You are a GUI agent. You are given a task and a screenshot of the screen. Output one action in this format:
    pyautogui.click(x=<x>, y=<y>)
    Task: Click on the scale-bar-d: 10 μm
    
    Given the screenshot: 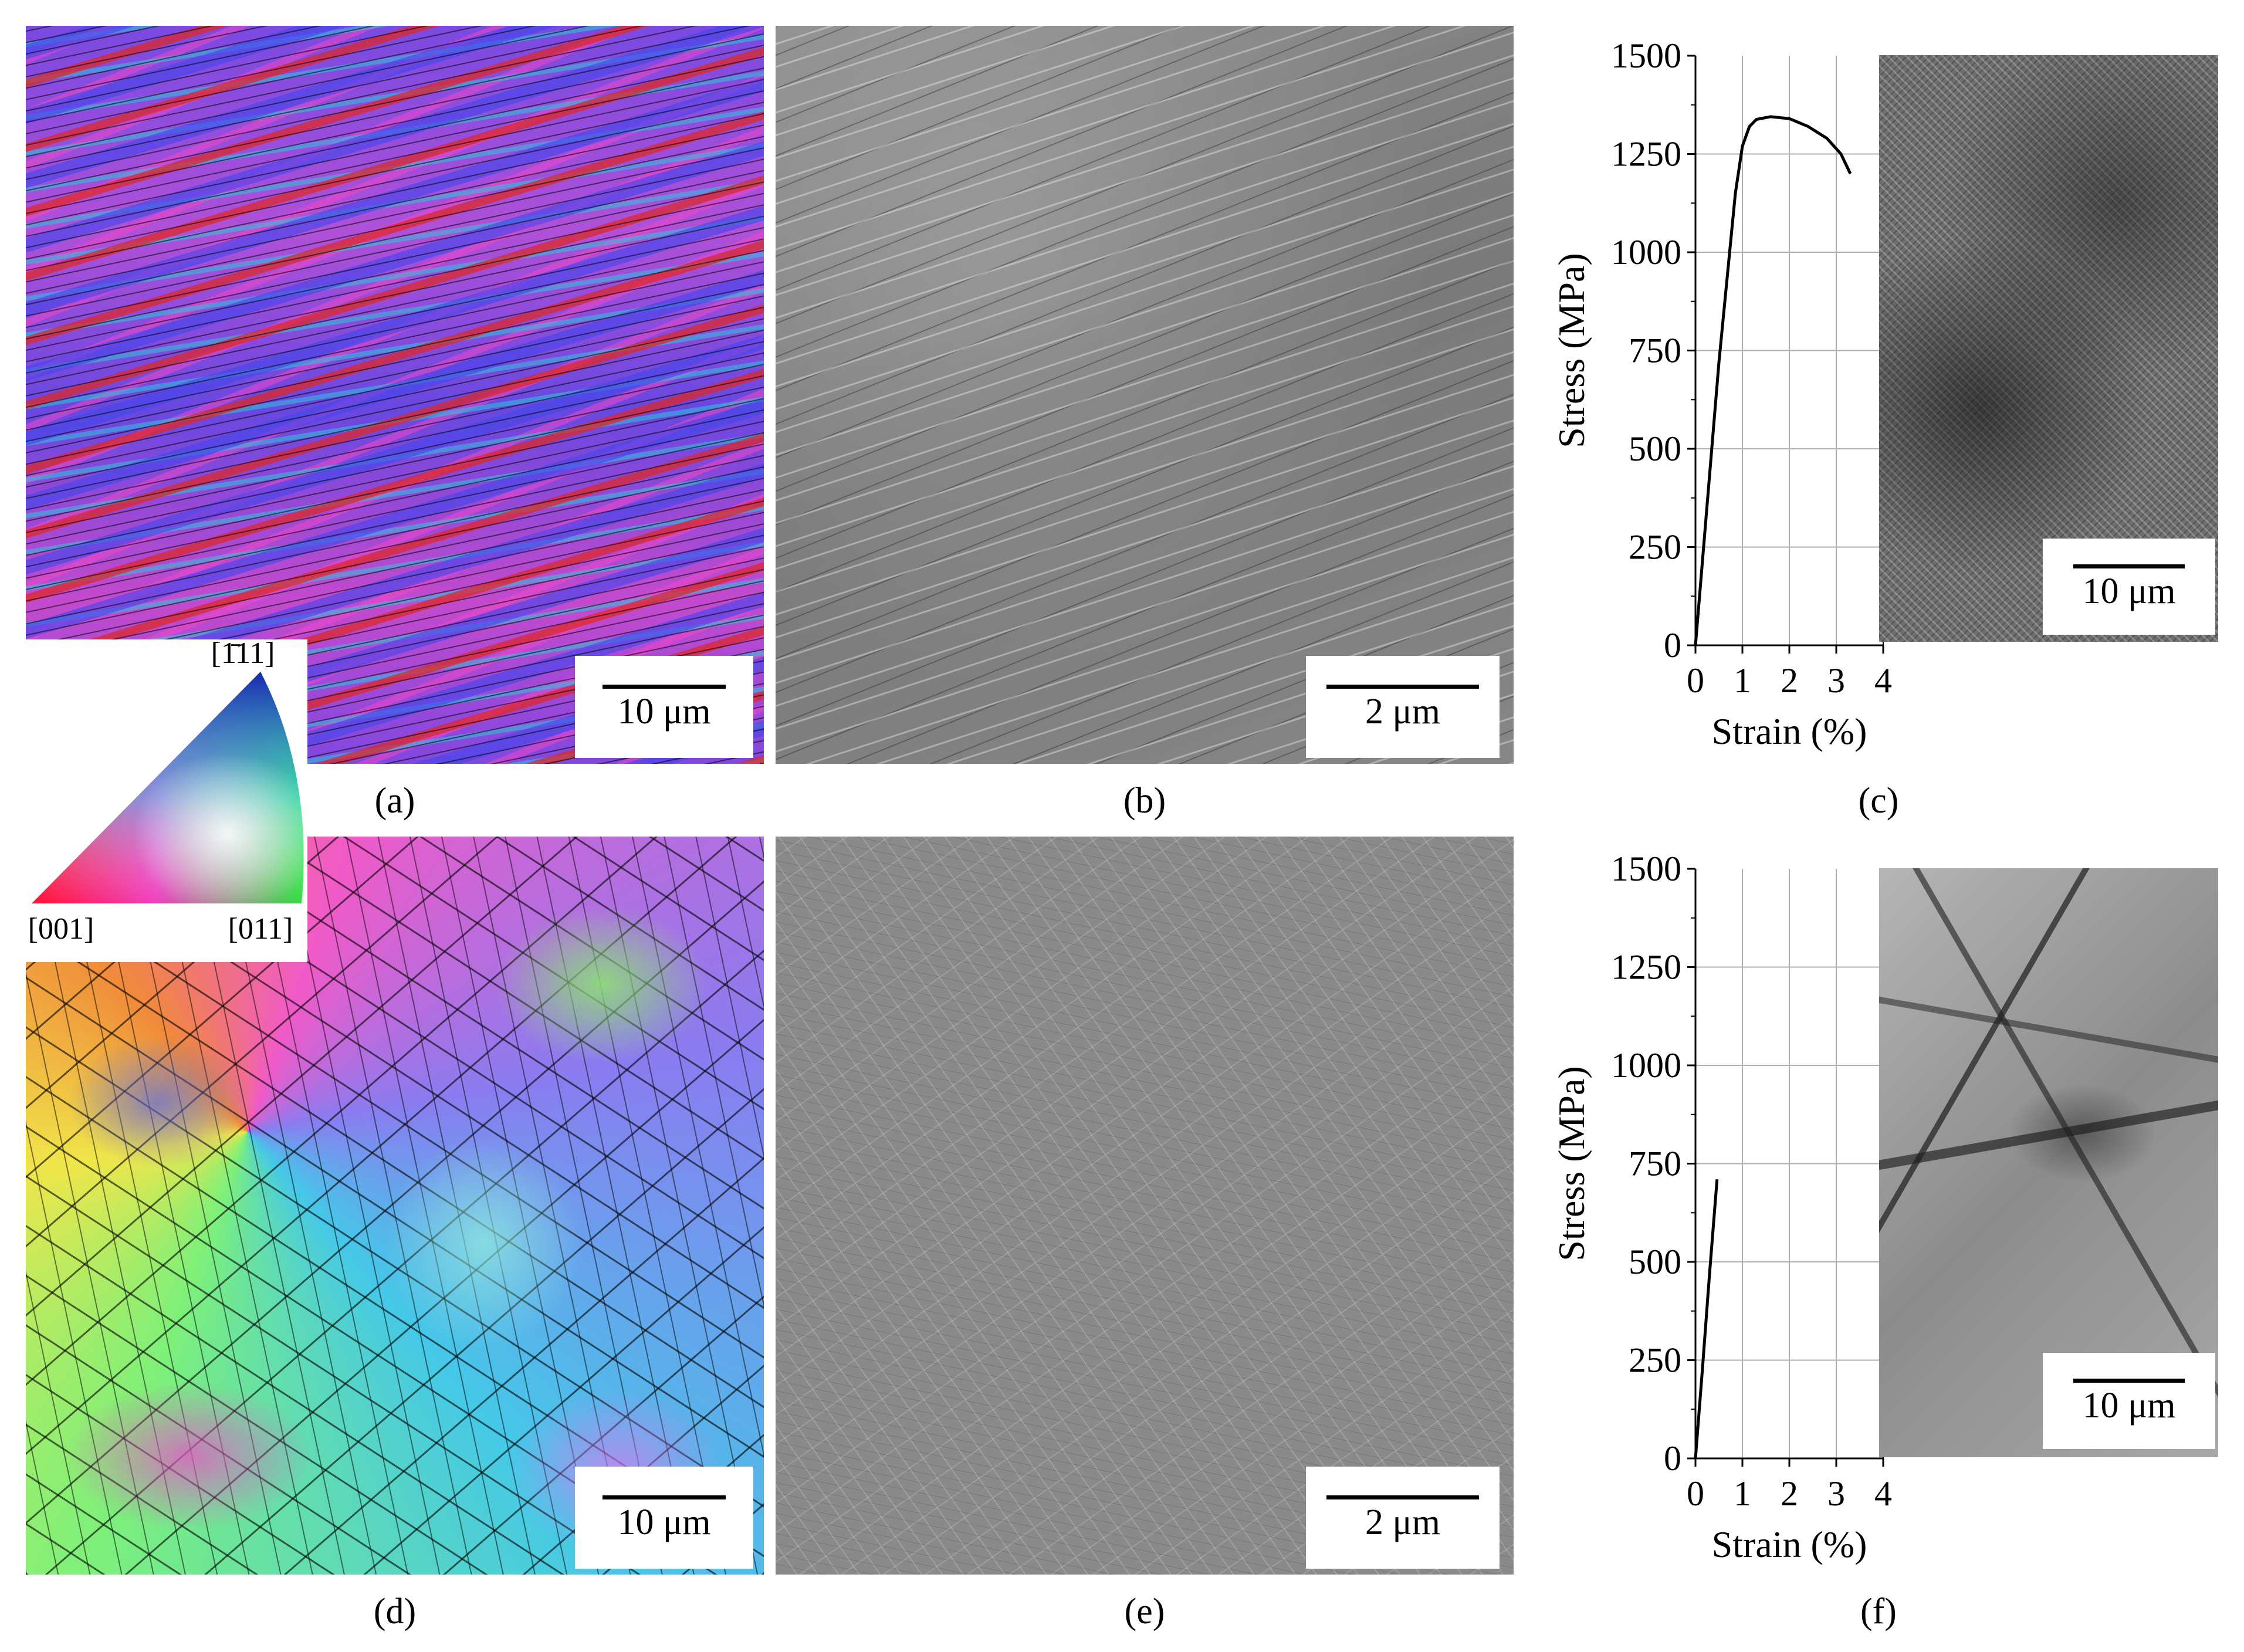 What is the action you would take?
    pyautogui.click(x=664, y=1518)
    